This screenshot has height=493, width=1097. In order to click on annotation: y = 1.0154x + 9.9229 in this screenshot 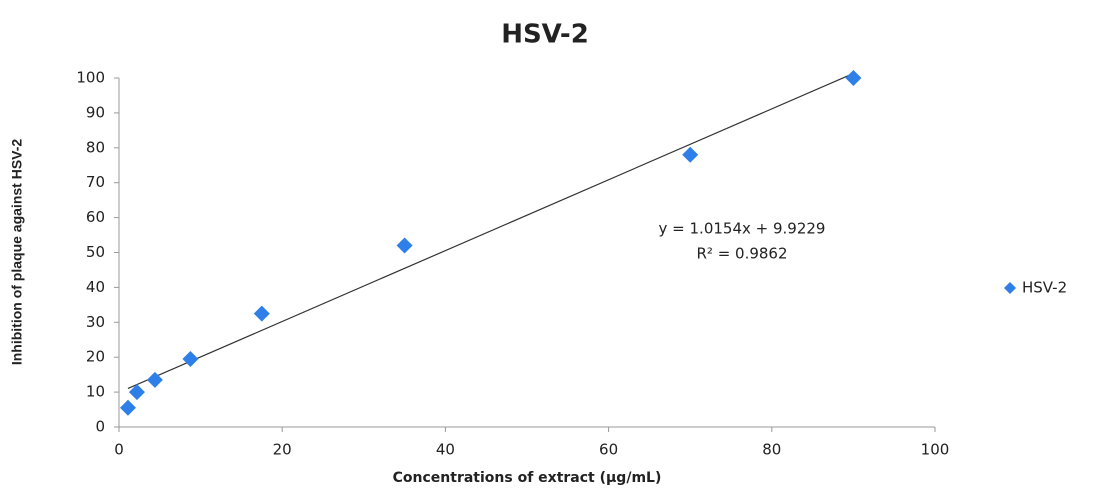, I will do `click(742, 229)`.